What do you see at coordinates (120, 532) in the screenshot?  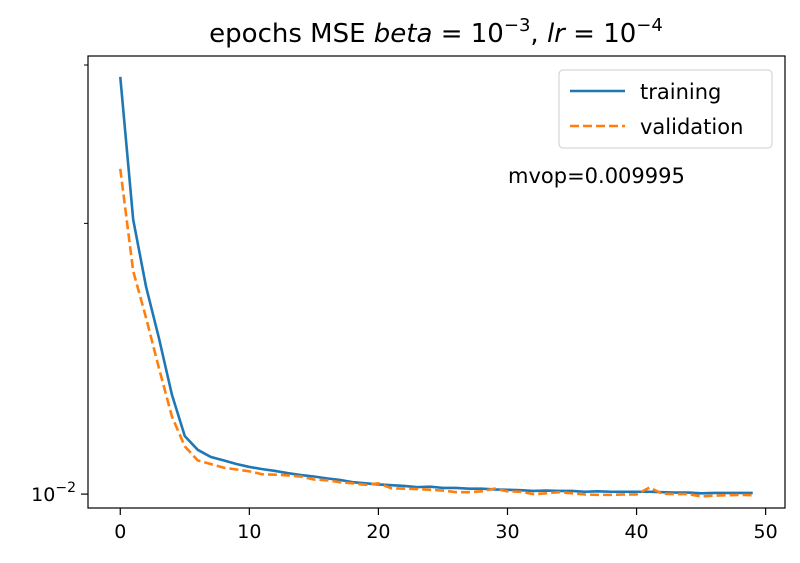 I see `x-tick-label: 0` at bounding box center [120, 532].